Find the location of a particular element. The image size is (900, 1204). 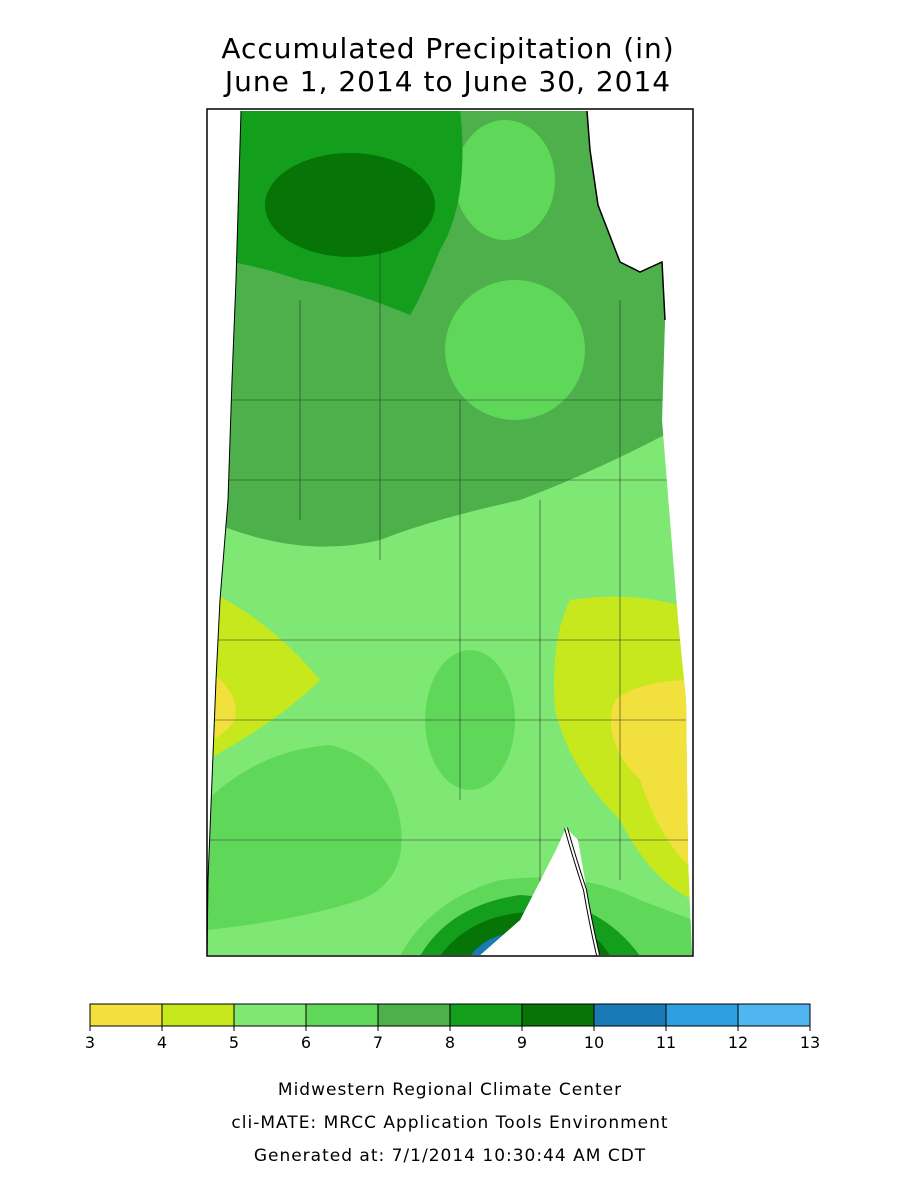

legend-tick-label: 10 is located at coordinates (594, 1042).